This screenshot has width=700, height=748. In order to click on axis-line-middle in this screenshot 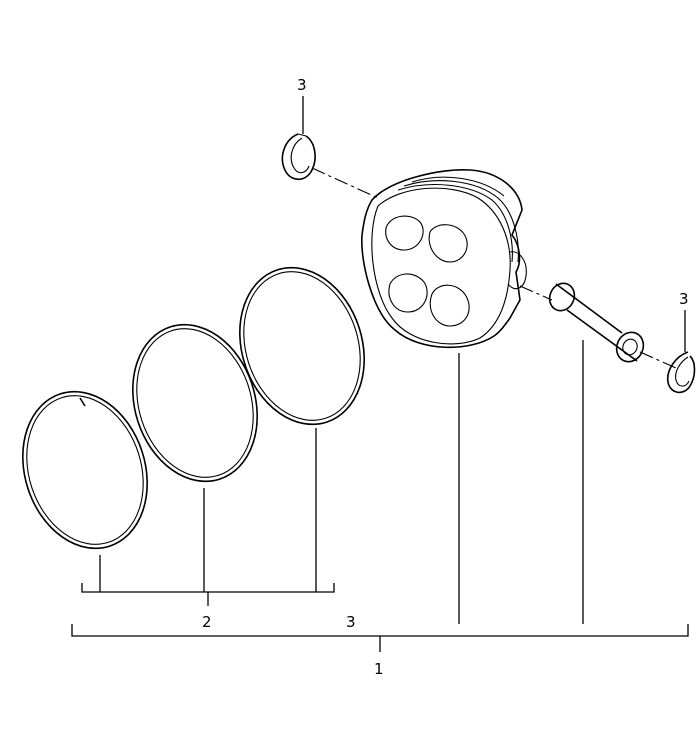, I will do `click(536, 293)`.